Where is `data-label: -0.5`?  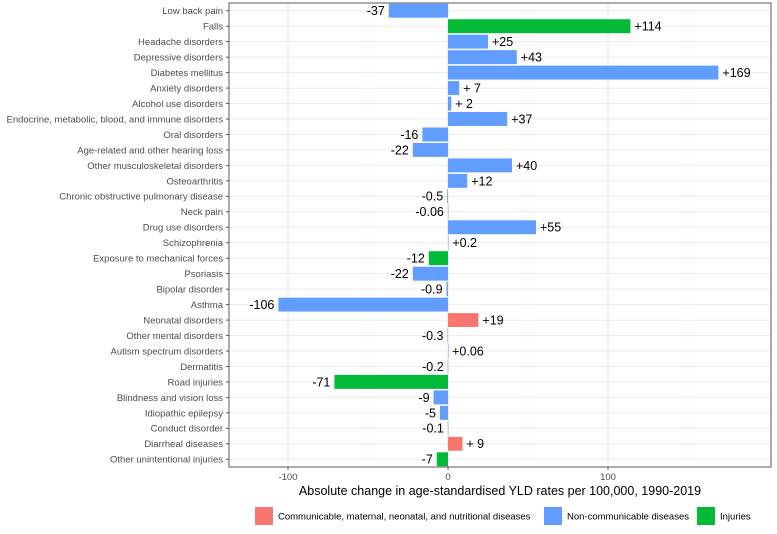 data-label: -0.5 is located at coordinates (433, 197).